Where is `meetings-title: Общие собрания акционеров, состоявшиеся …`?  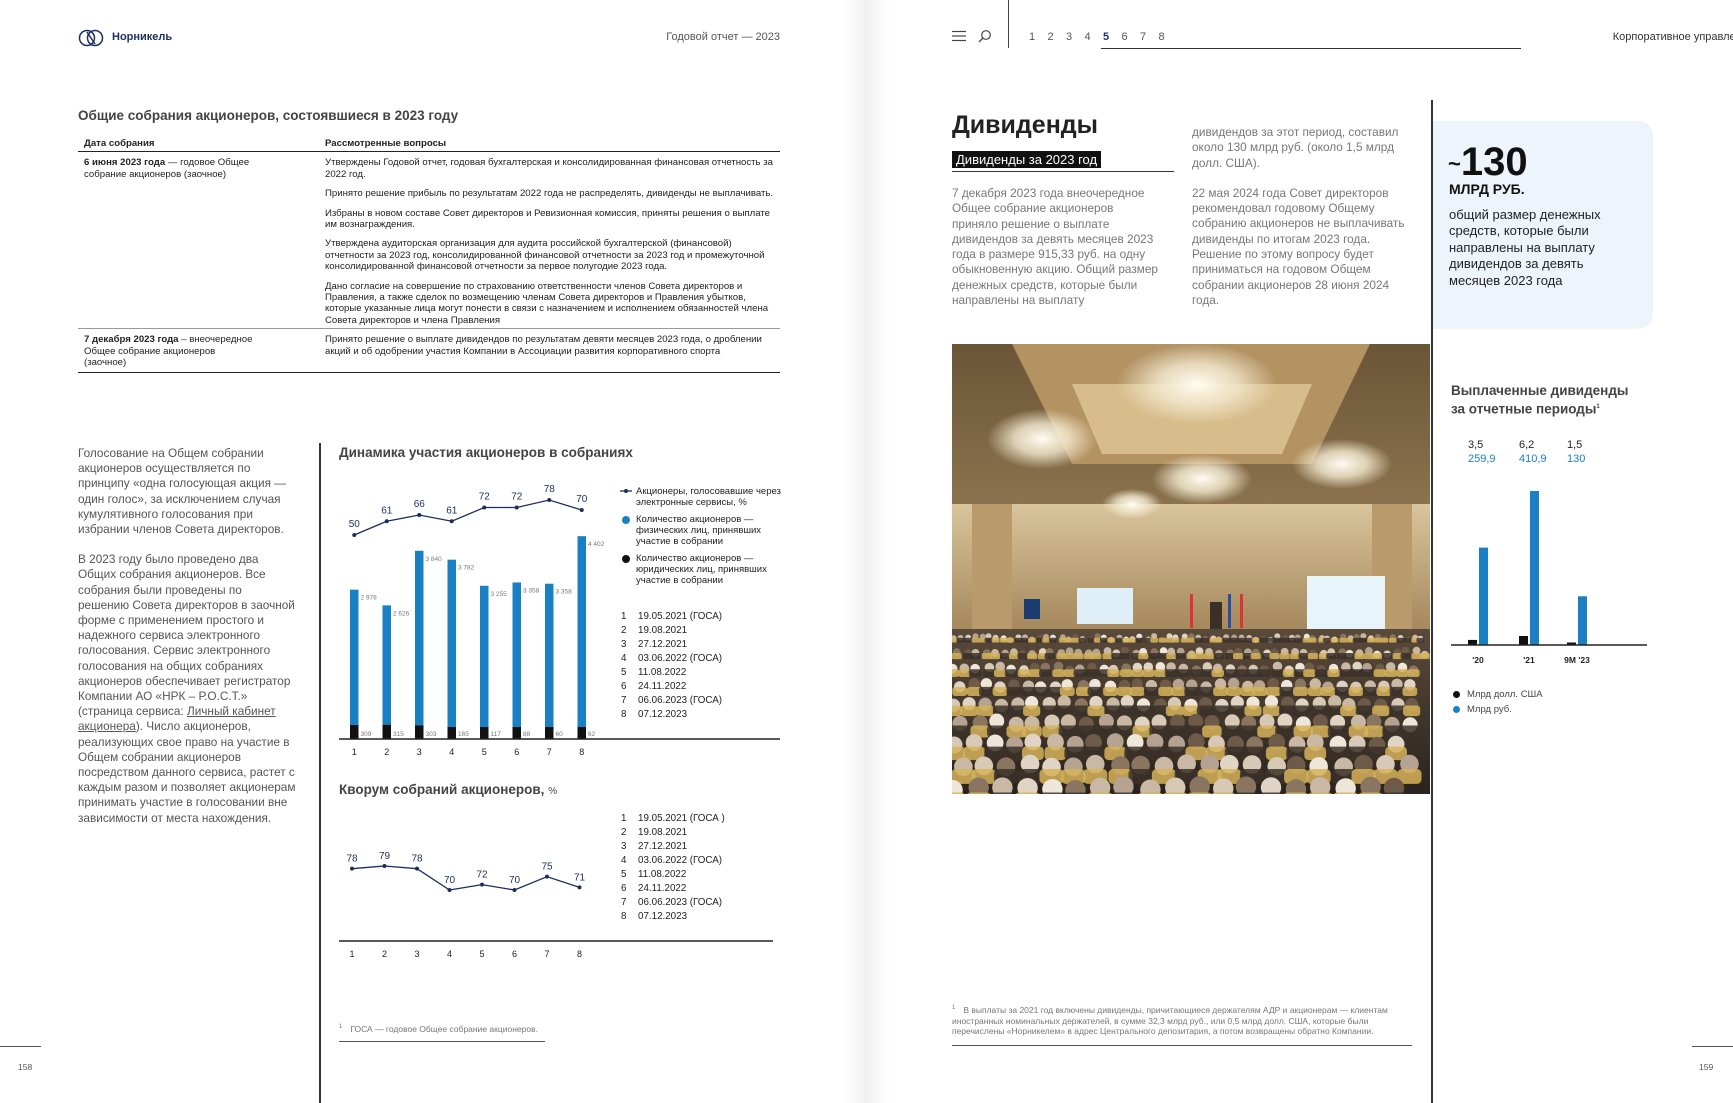
meetings-title: Общие собрания акционеров, состоявшиеся … is located at coordinates (268, 115).